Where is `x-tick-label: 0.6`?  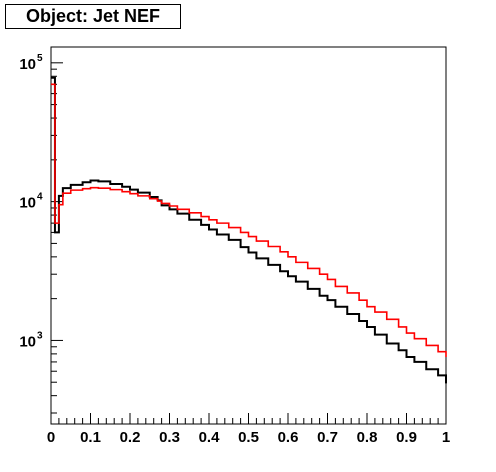 x-tick-label: 0.6 is located at coordinates (288, 437).